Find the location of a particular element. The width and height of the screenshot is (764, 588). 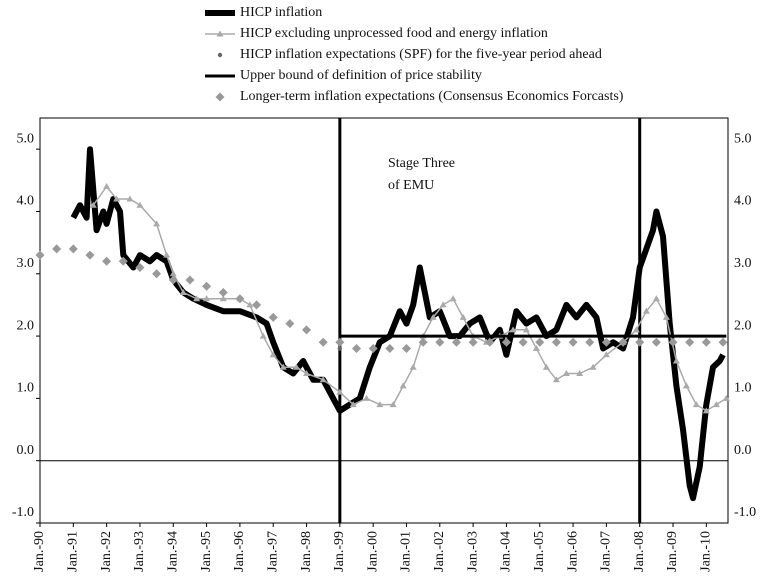

y-tick-label: 3.0 is located at coordinates (26, 263).